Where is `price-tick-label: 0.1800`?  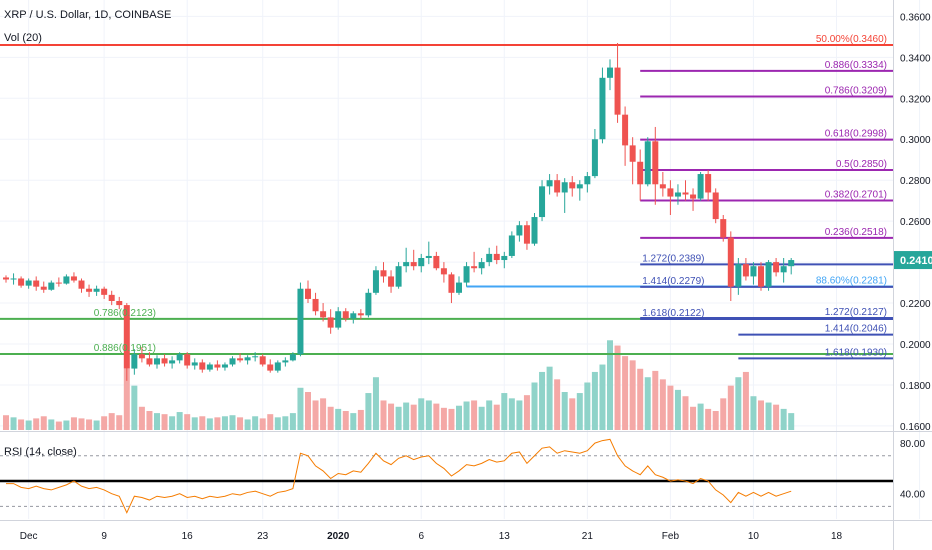 price-tick-label: 0.1800 is located at coordinates (915, 386).